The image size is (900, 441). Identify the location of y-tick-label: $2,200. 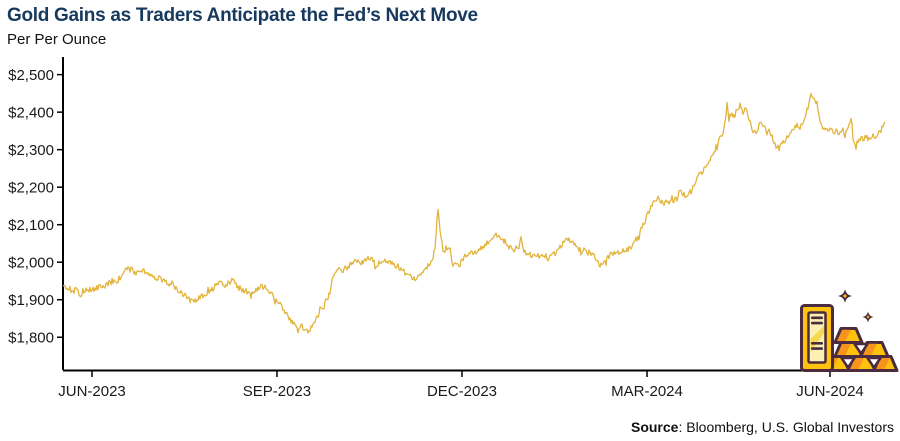
(31, 188).